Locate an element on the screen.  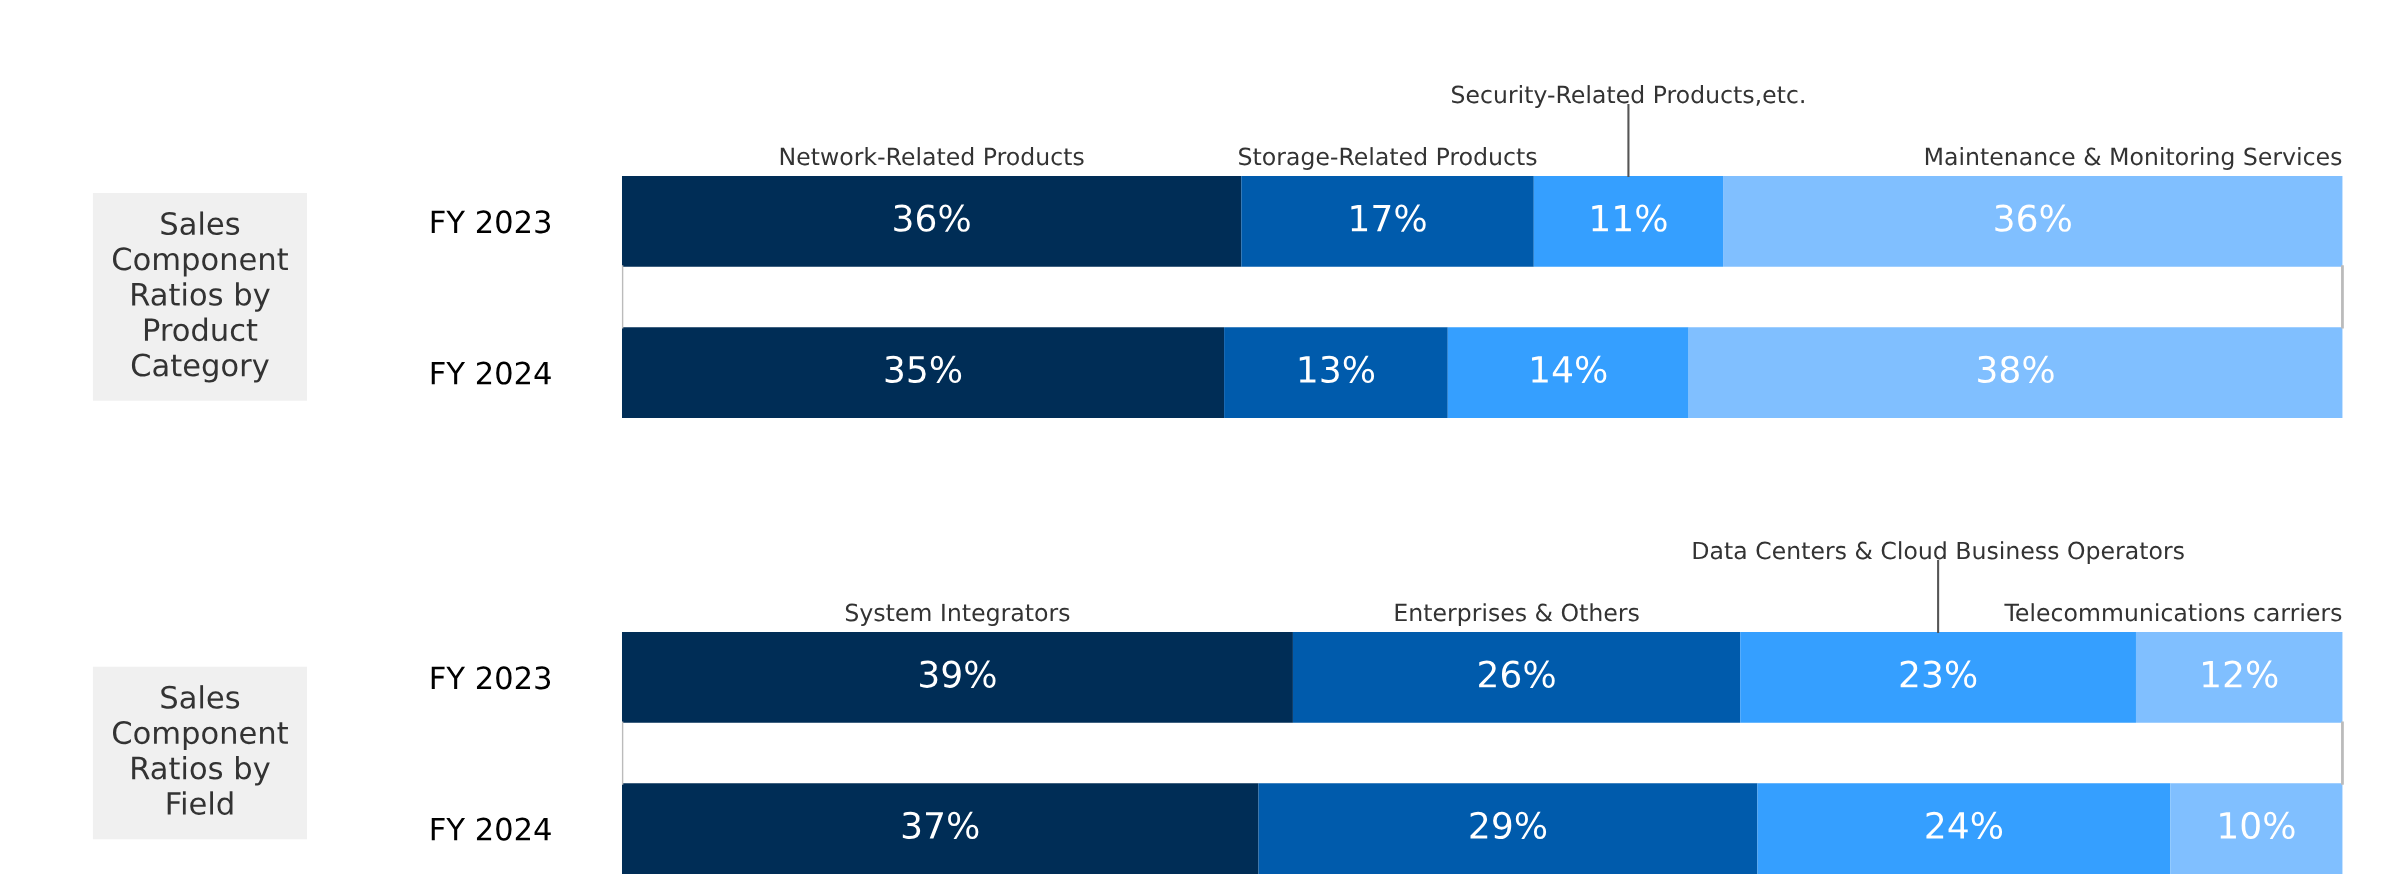
text: Sales Component Ratios by Field is located at coordinates (200, 750).